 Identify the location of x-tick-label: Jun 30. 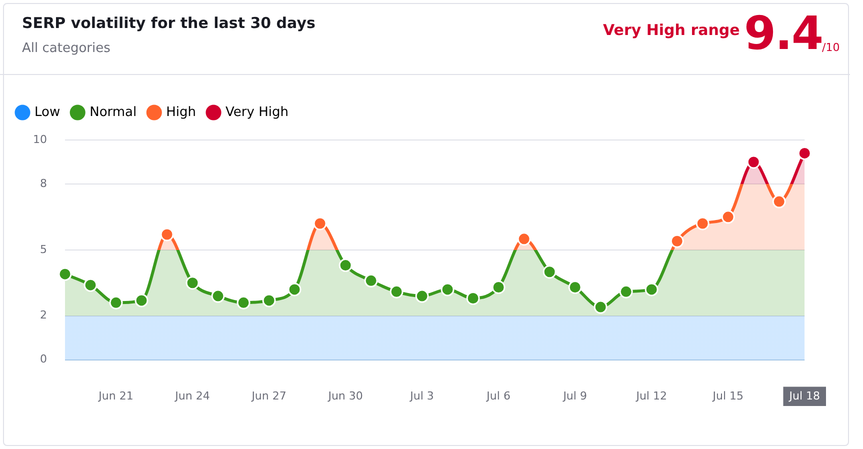
(345, 395).